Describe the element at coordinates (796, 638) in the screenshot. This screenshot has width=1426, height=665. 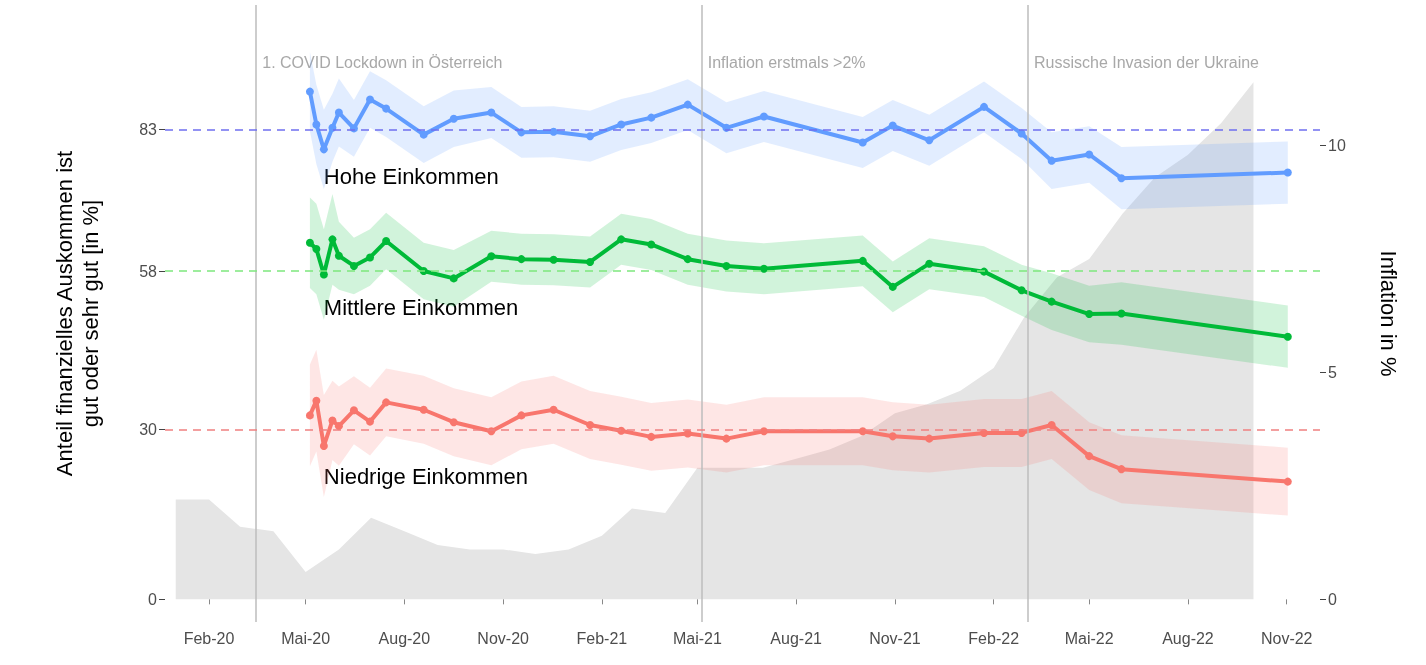
I see `x-tick-label: Aug-21` at that location.